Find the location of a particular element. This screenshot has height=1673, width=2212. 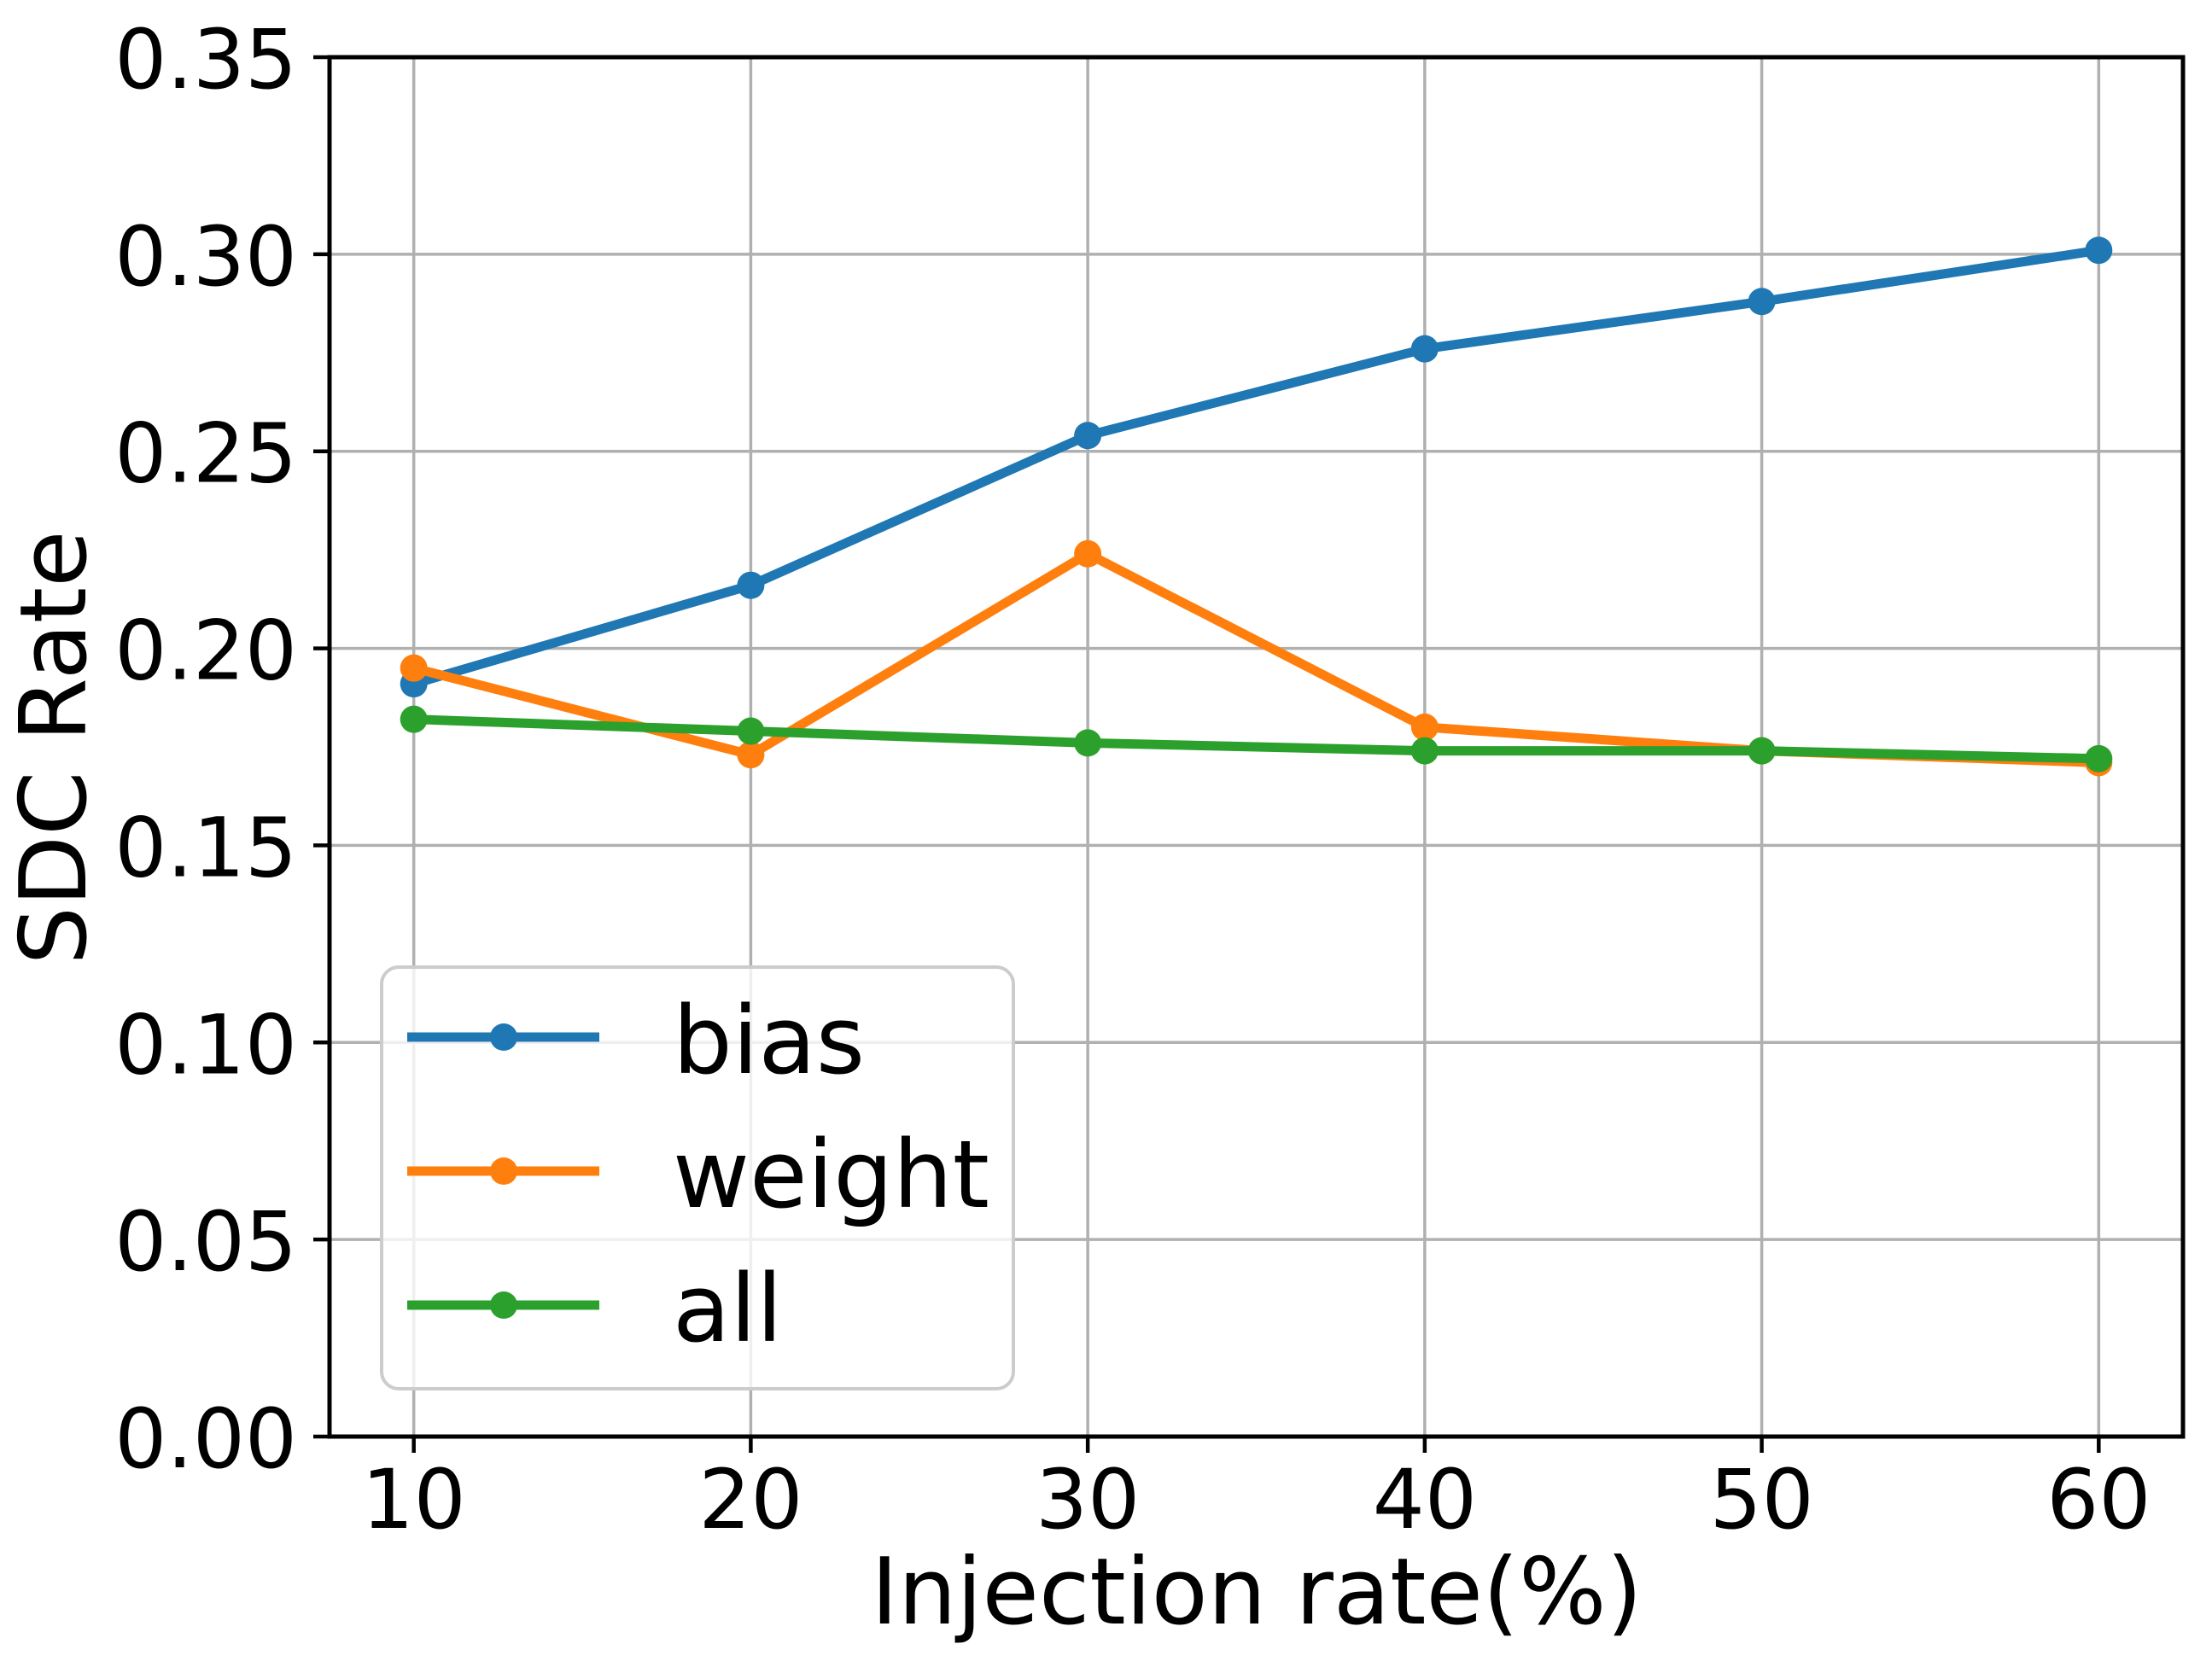

x-tick-label: 40 is located at coordinates (1425, 1500).